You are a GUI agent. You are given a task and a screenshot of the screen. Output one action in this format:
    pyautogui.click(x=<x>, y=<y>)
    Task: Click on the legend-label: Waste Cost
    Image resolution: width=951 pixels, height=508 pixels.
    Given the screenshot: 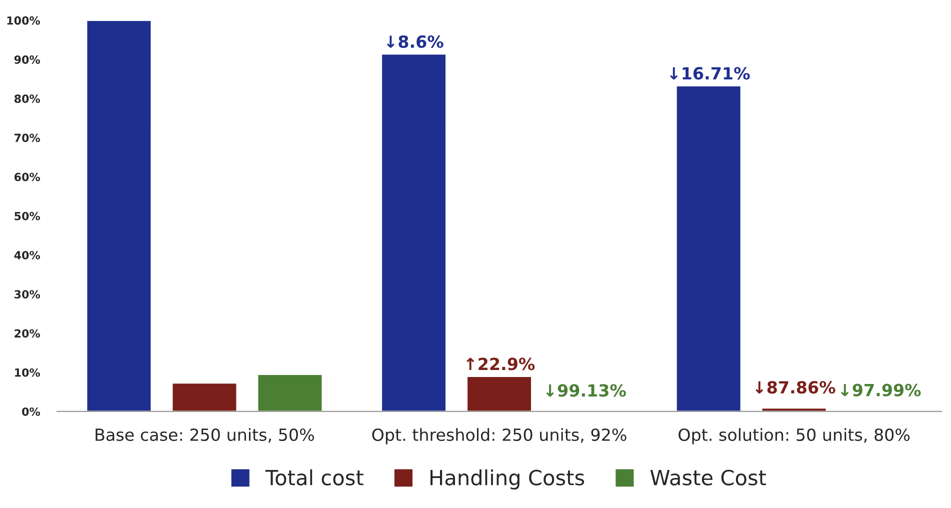 What is the action you would take?
    pyautogui.click(x=708, y=478)
    